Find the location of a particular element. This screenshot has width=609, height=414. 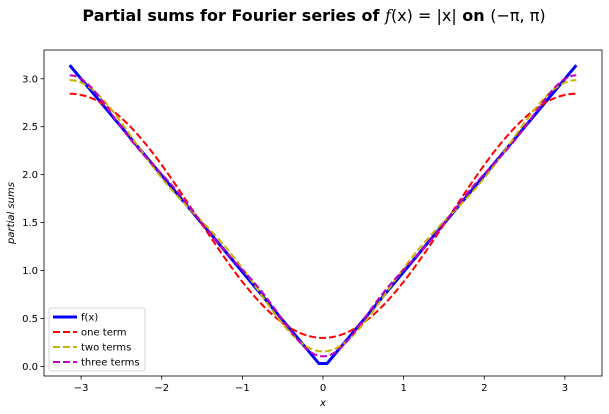

title-math-x: (x) = |x| is located at coordinates (424, 15).